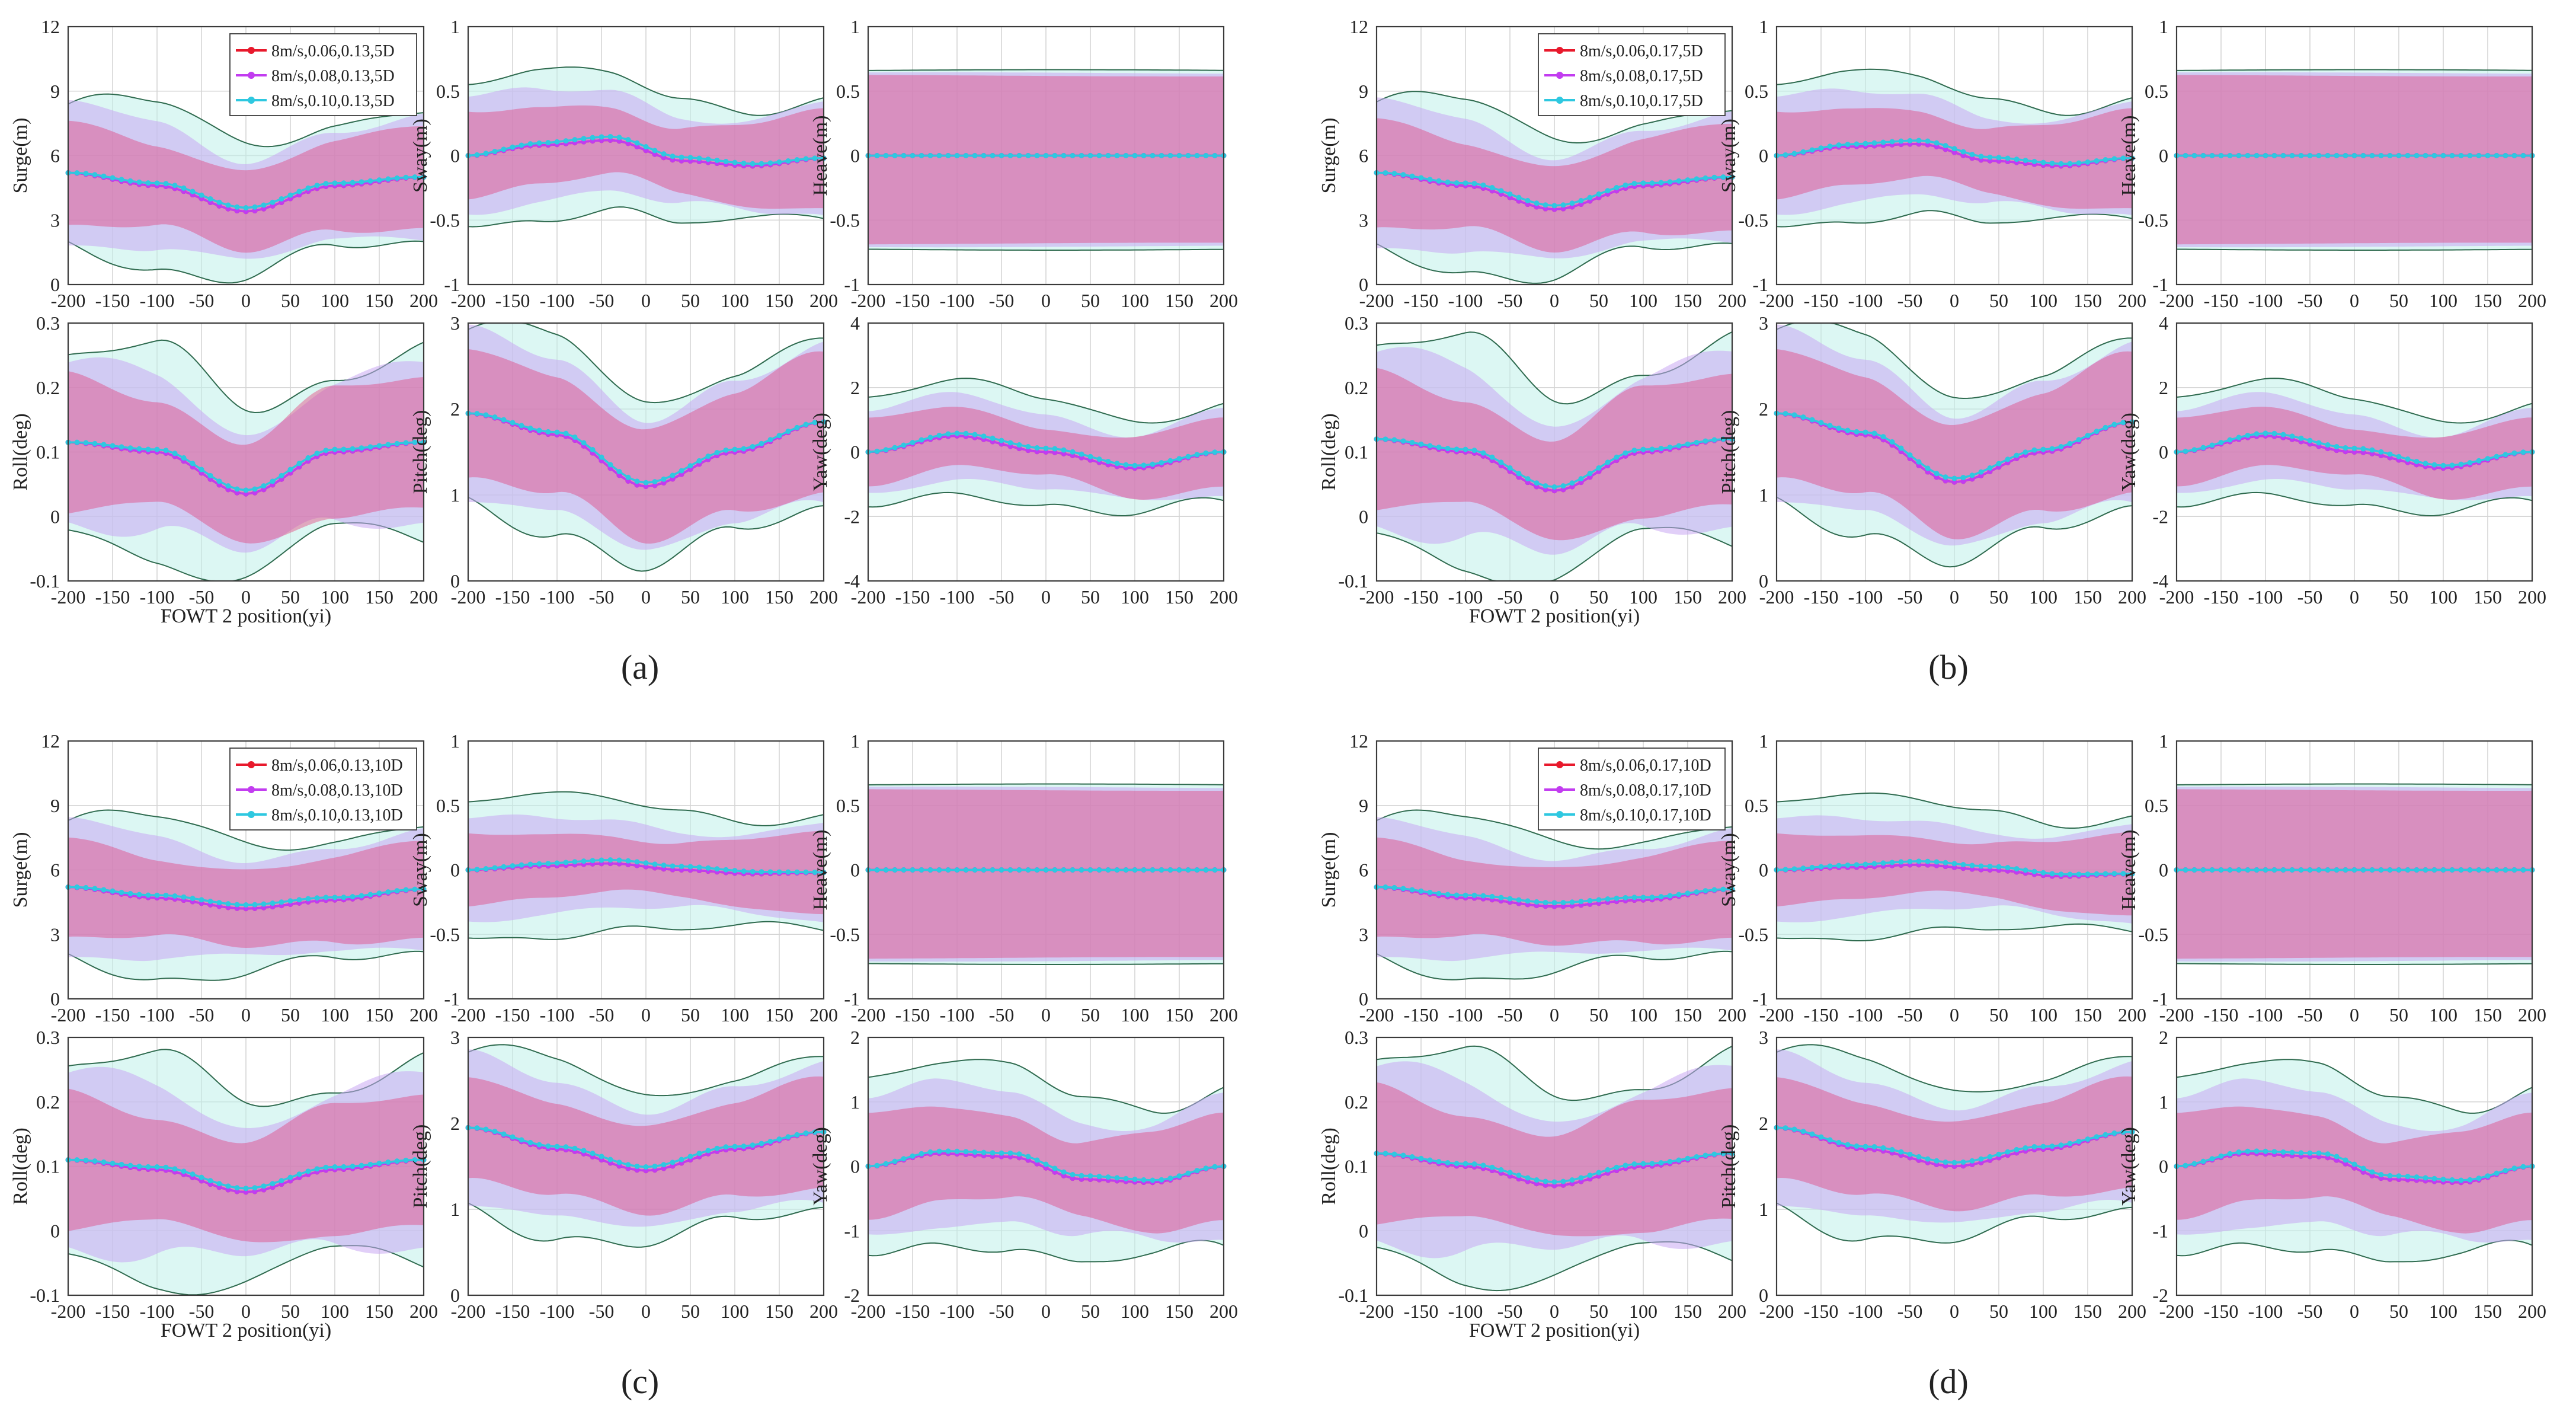 The width and height of the screenshot is (2576, 1415). I want to click on y-axis-label: Yaw(deg), so click(2129, 1166).